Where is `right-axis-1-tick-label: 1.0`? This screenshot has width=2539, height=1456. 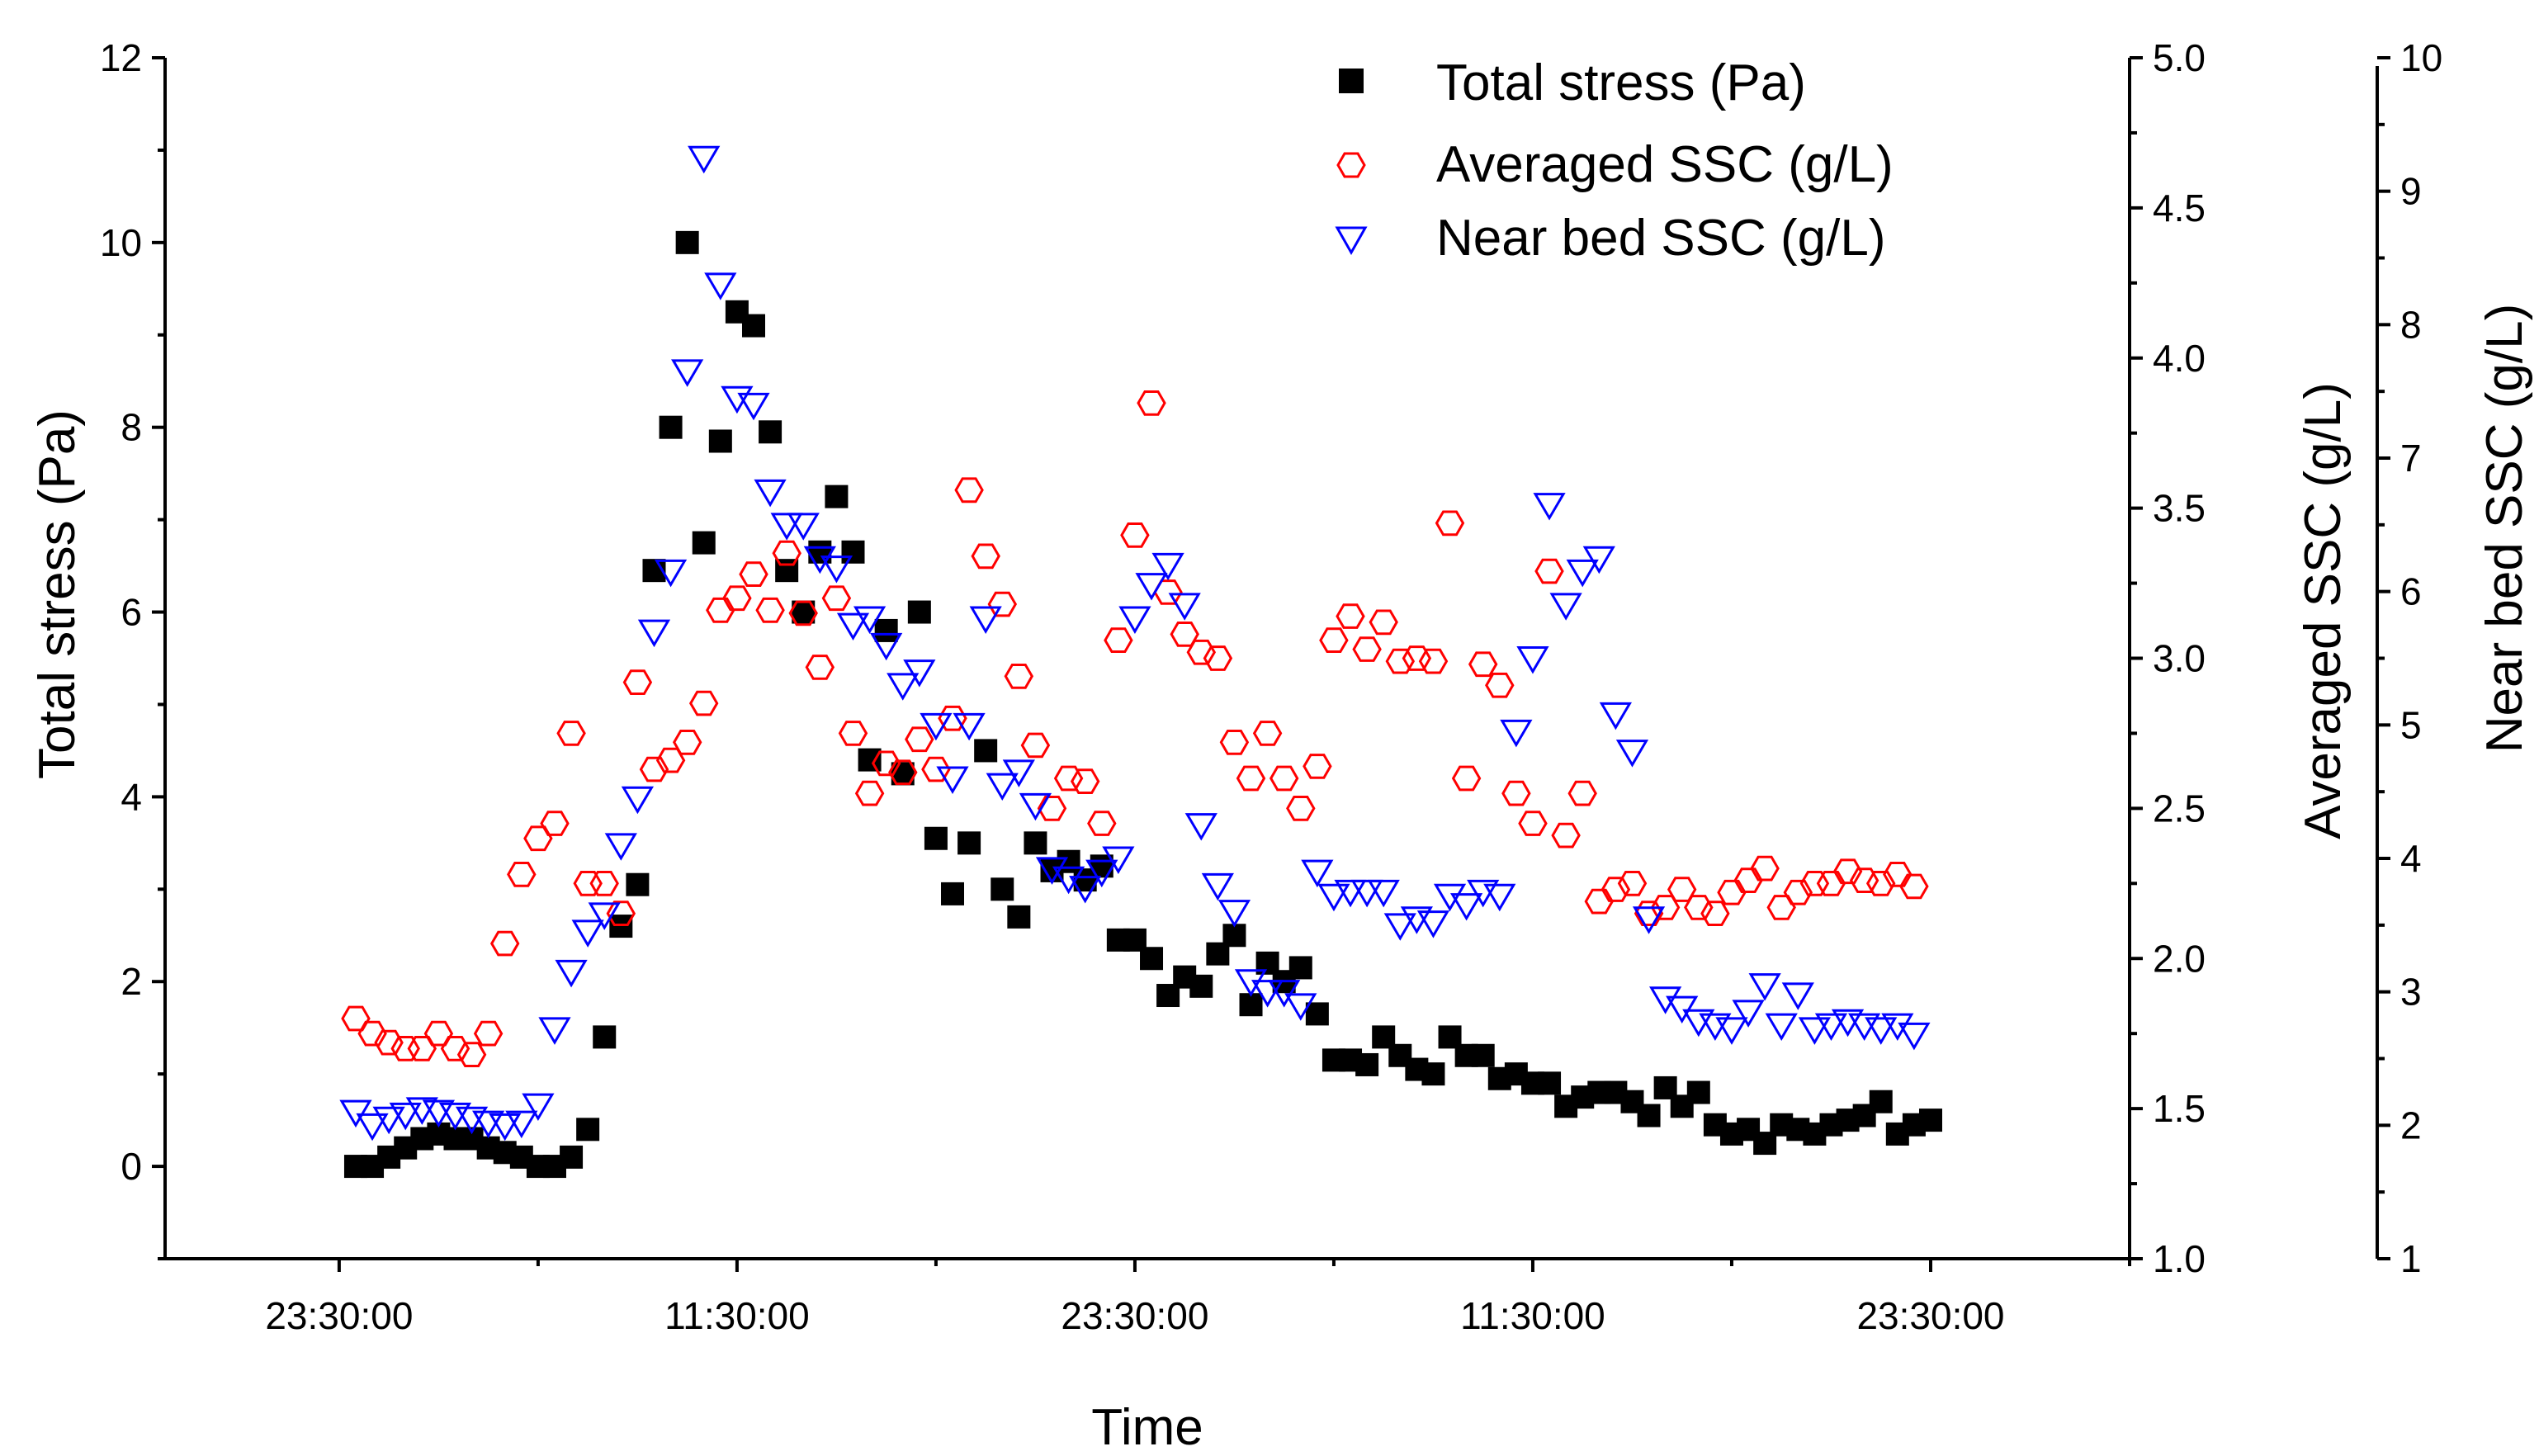 right-axis-1-tick-label: 1.0 is located at coordinates (2179, 1258).